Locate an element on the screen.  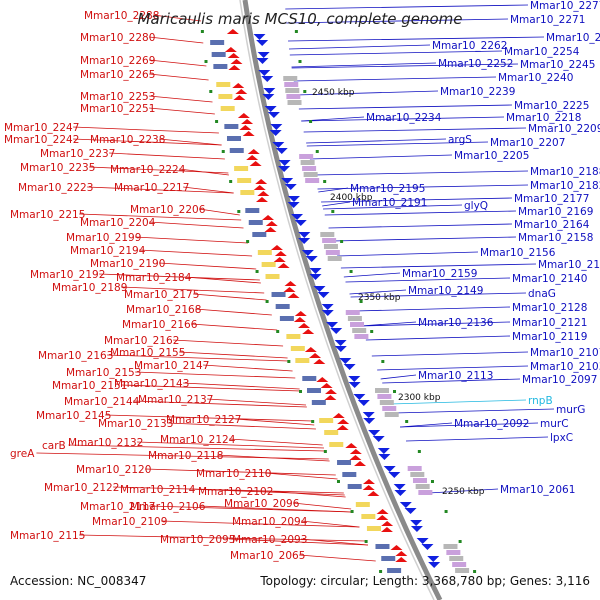
kbp-tick-label: 2400 kbp is located at coordinates (351, 198).